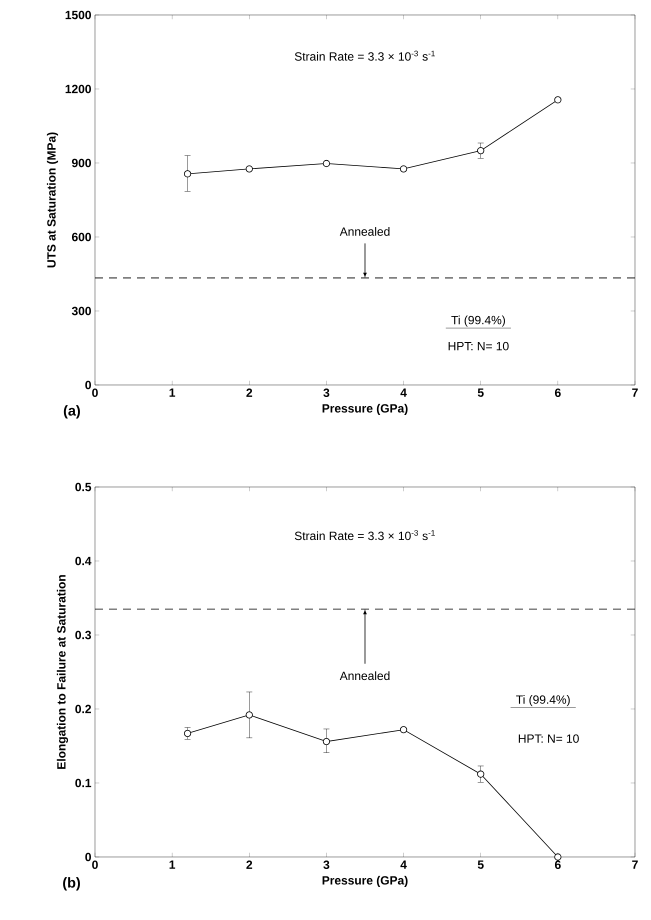 The image size is (651, 920). Describe the element at coordinates (83, 783) in the screenshot. I see `y-tick-label: 0.1` at that location.